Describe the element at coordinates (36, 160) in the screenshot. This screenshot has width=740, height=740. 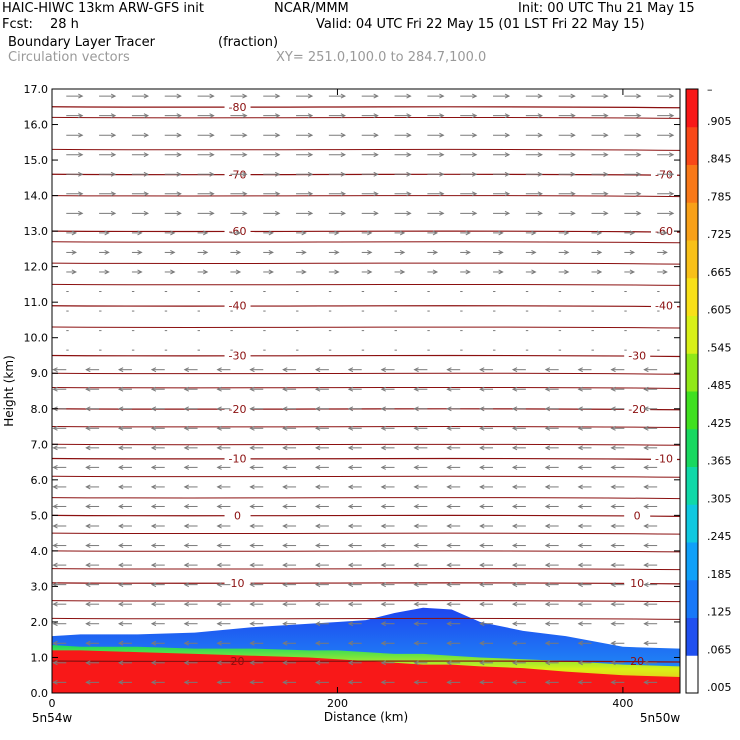
I see `y-tick-label: 15.0` at that location.